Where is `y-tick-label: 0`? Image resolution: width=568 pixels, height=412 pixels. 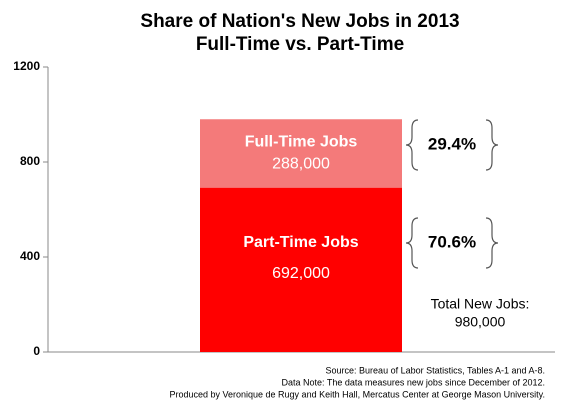 y-tick-label: 0 is located at coordinates (36, 351).